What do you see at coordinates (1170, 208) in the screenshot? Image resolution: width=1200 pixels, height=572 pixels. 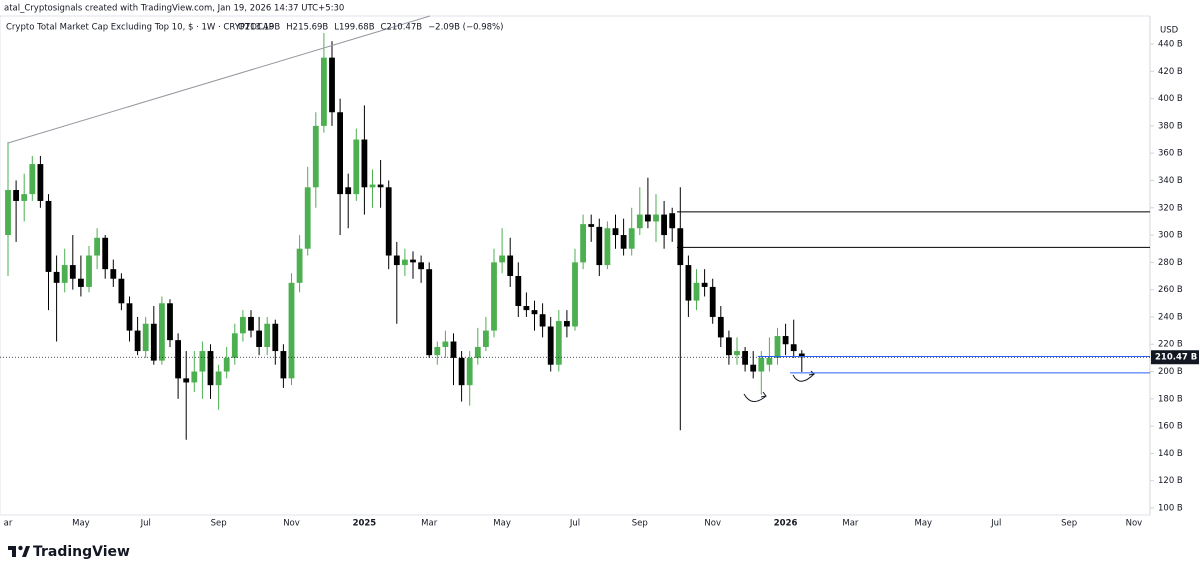 I see `y-tick-label: 320 B` at bounding box center [1170, 208].